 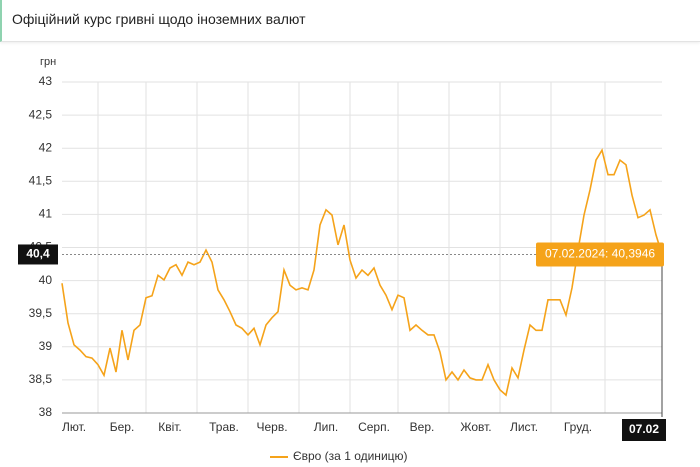 What do you see at coordinates (41, 313) in the screenshot?
I see `y-tick-label: 39,5` at bounding box center [41, 313].